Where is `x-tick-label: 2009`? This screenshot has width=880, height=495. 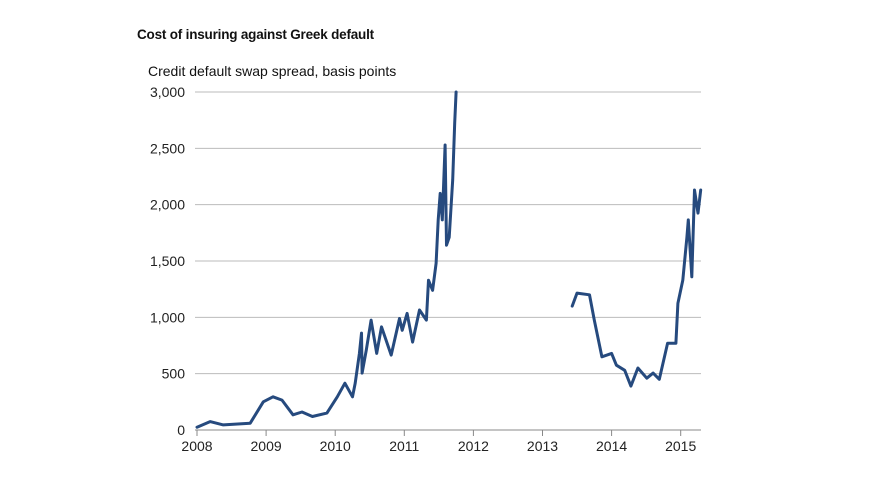 x-tick-label: 2009 is located at coordinates (266, 446).